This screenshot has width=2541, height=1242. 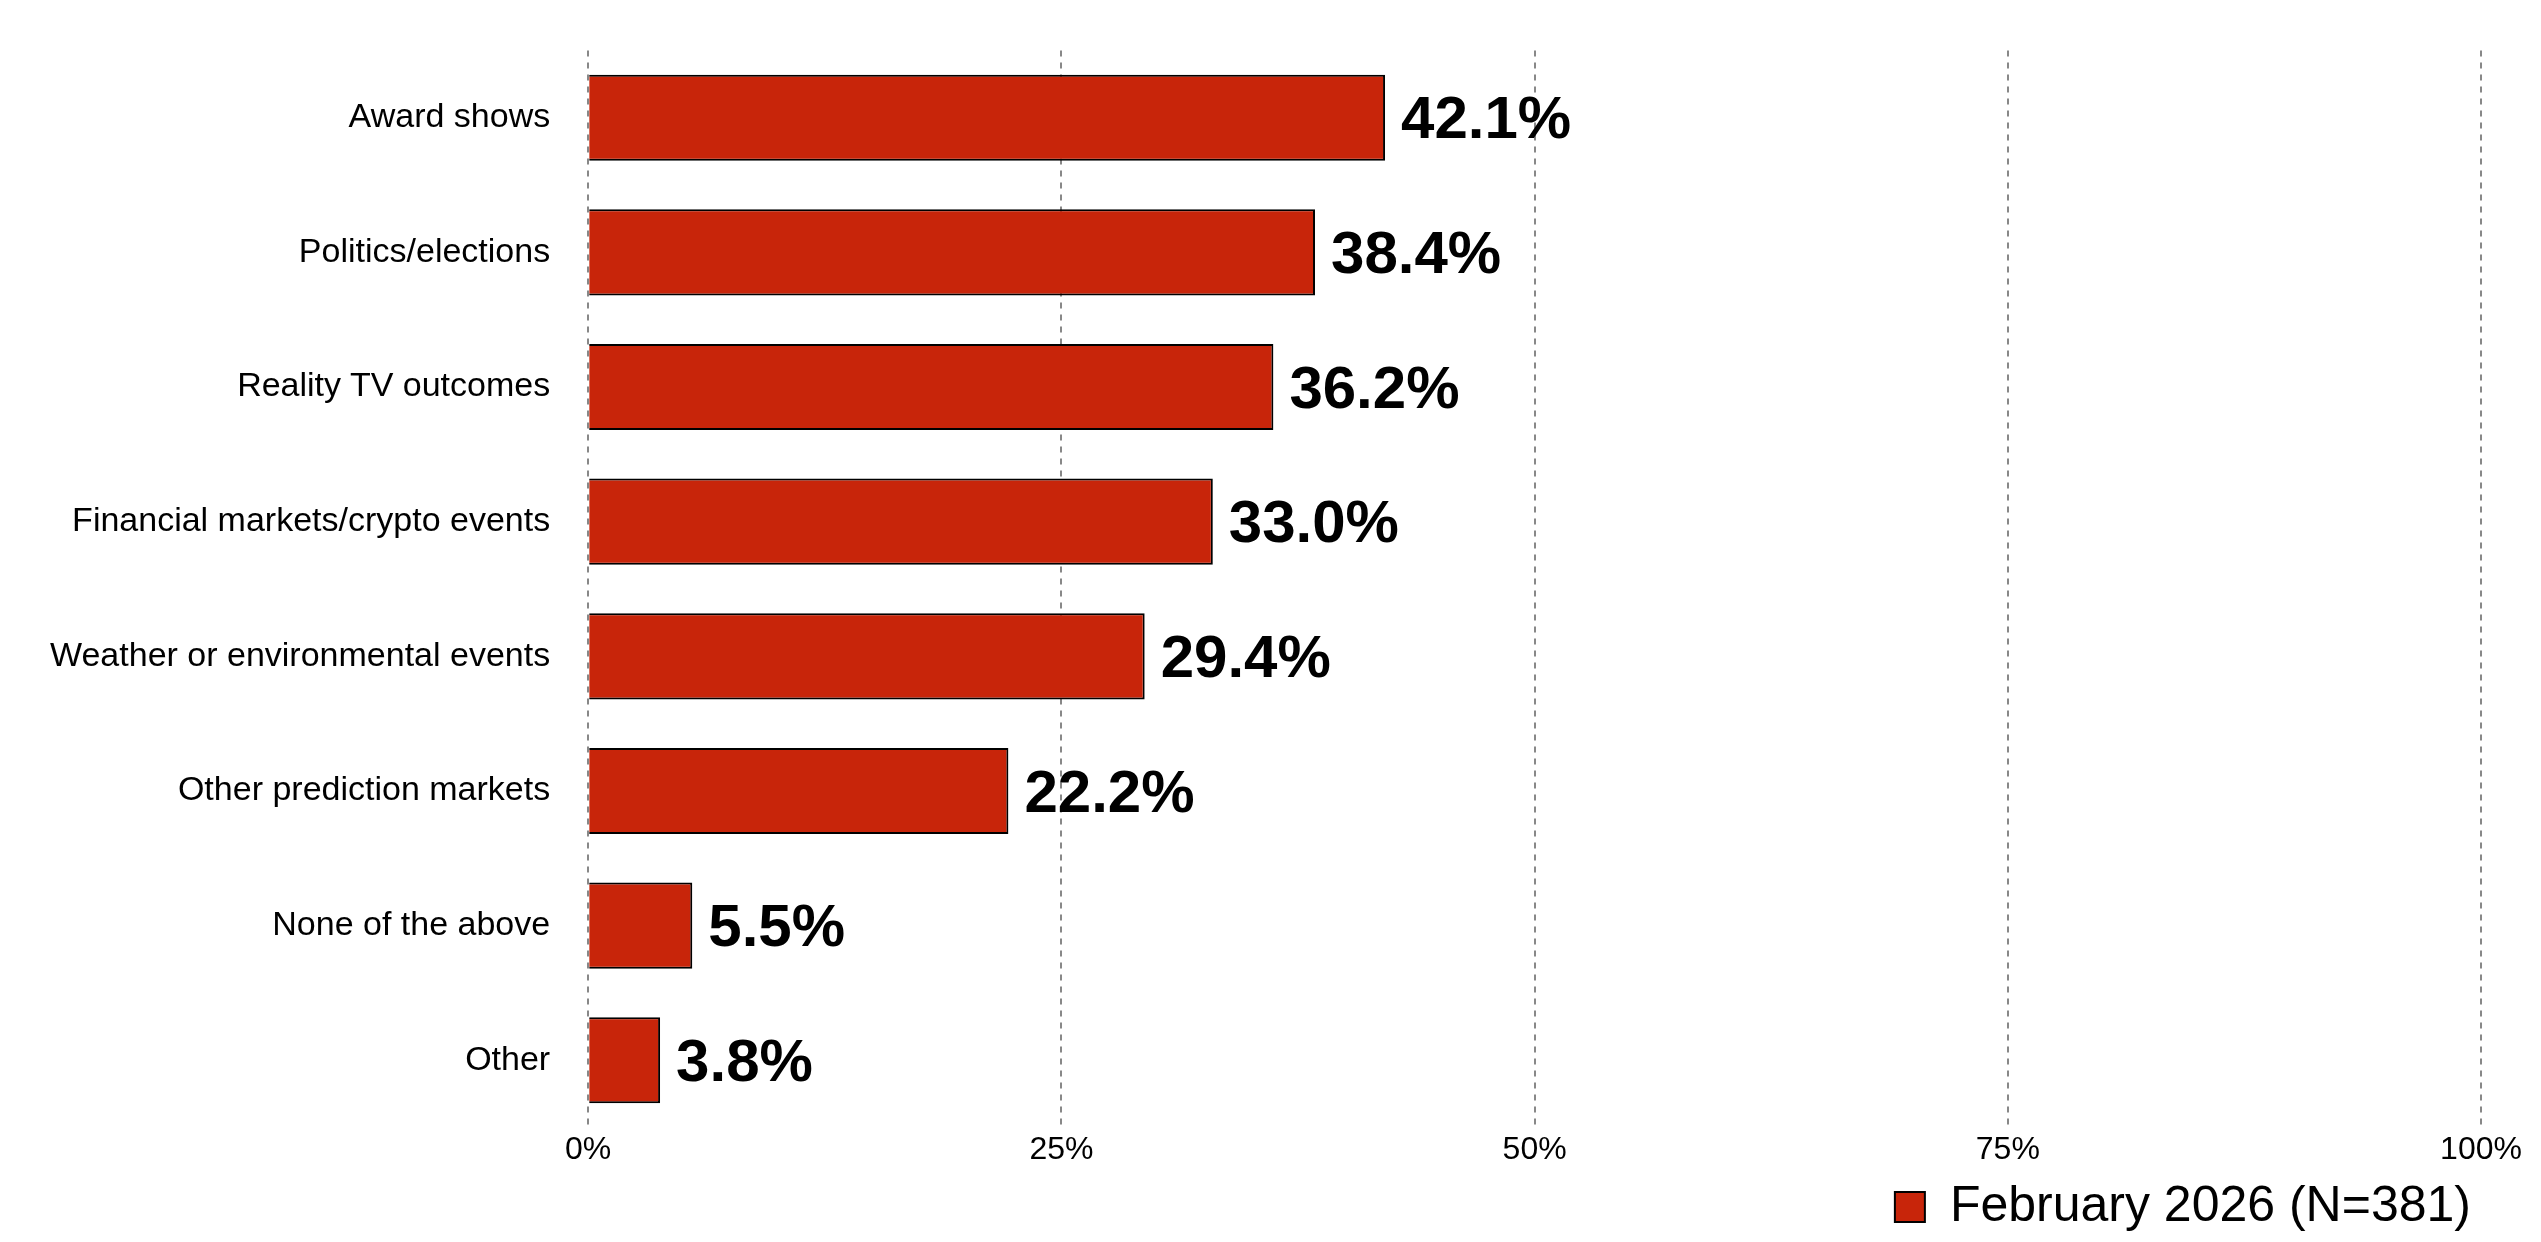 I want to click on y-tick-label: Weather or environmental events, so click(x=300, y=653).